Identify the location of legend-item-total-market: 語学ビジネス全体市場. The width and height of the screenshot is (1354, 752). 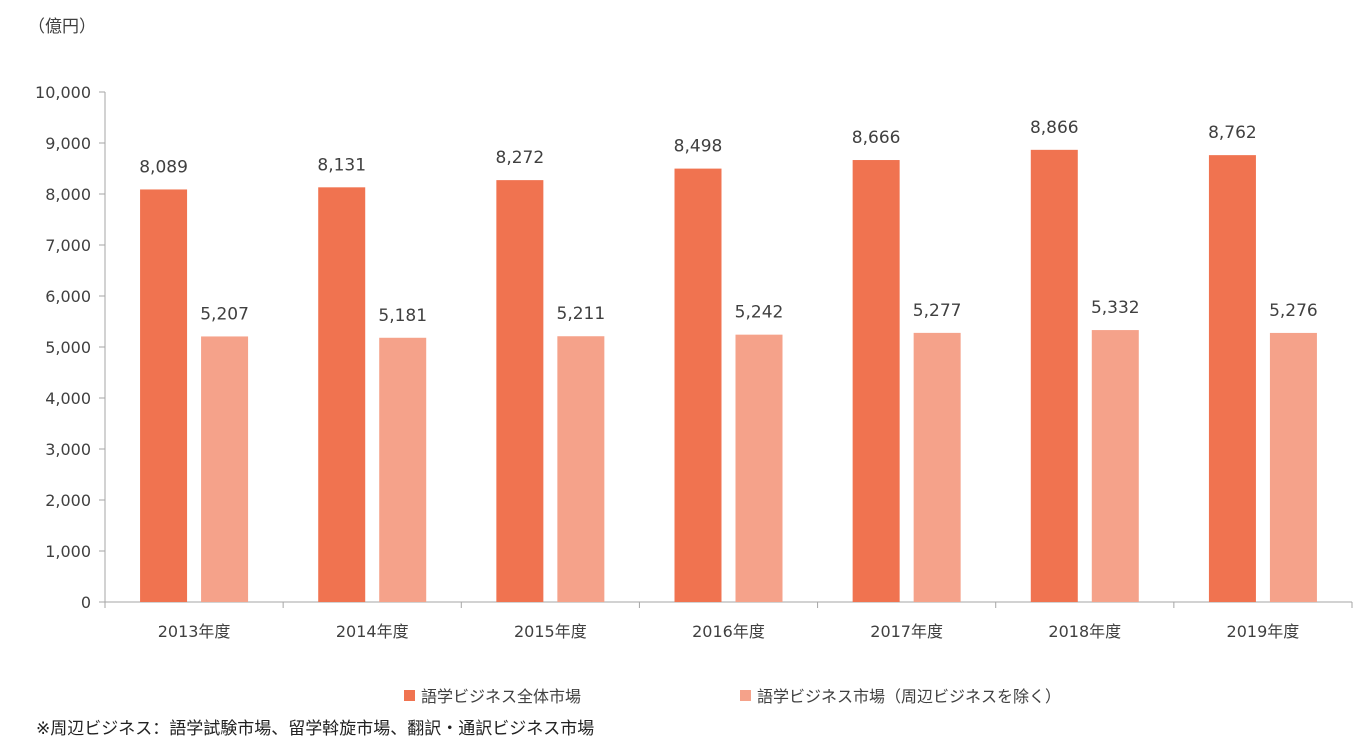
(492, 695).